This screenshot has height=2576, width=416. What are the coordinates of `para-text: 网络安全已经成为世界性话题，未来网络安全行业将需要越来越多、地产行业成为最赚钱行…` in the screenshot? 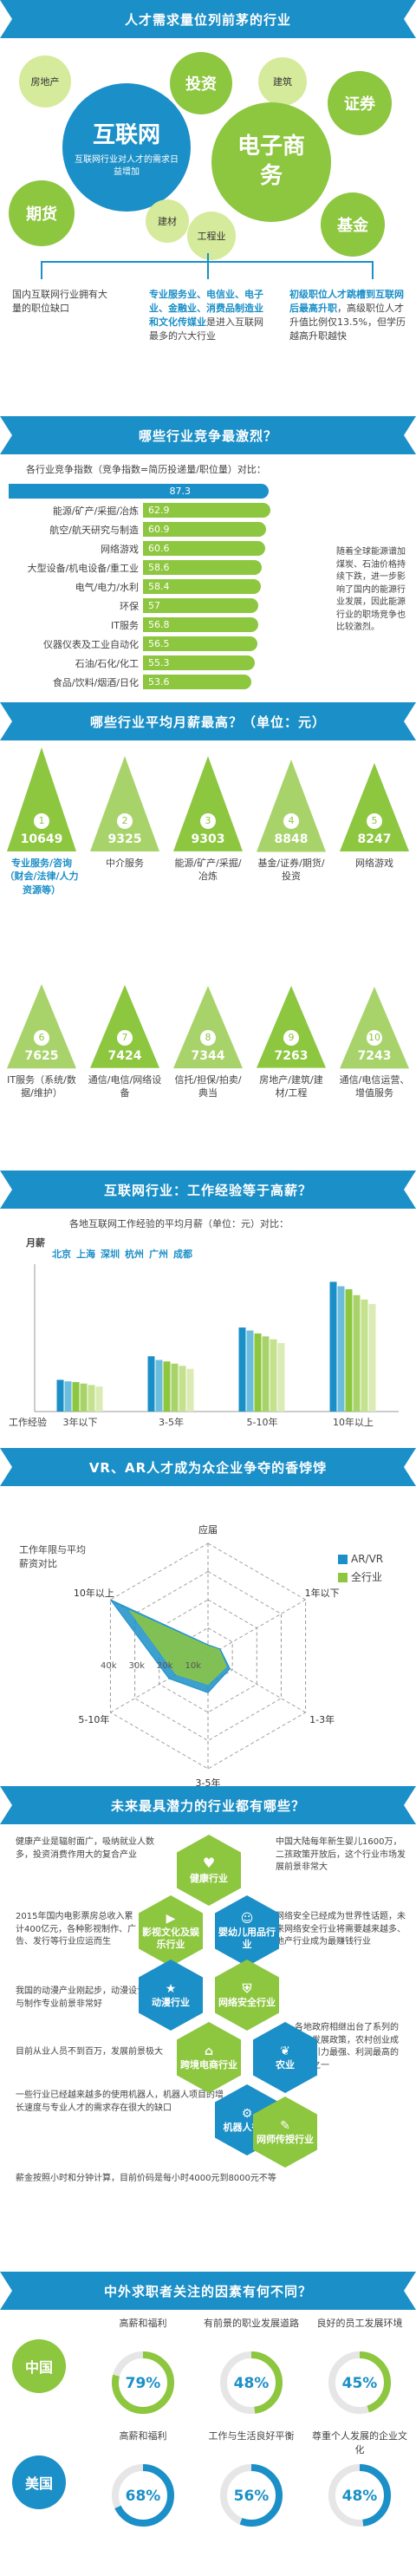 It's located at (341, 1929).